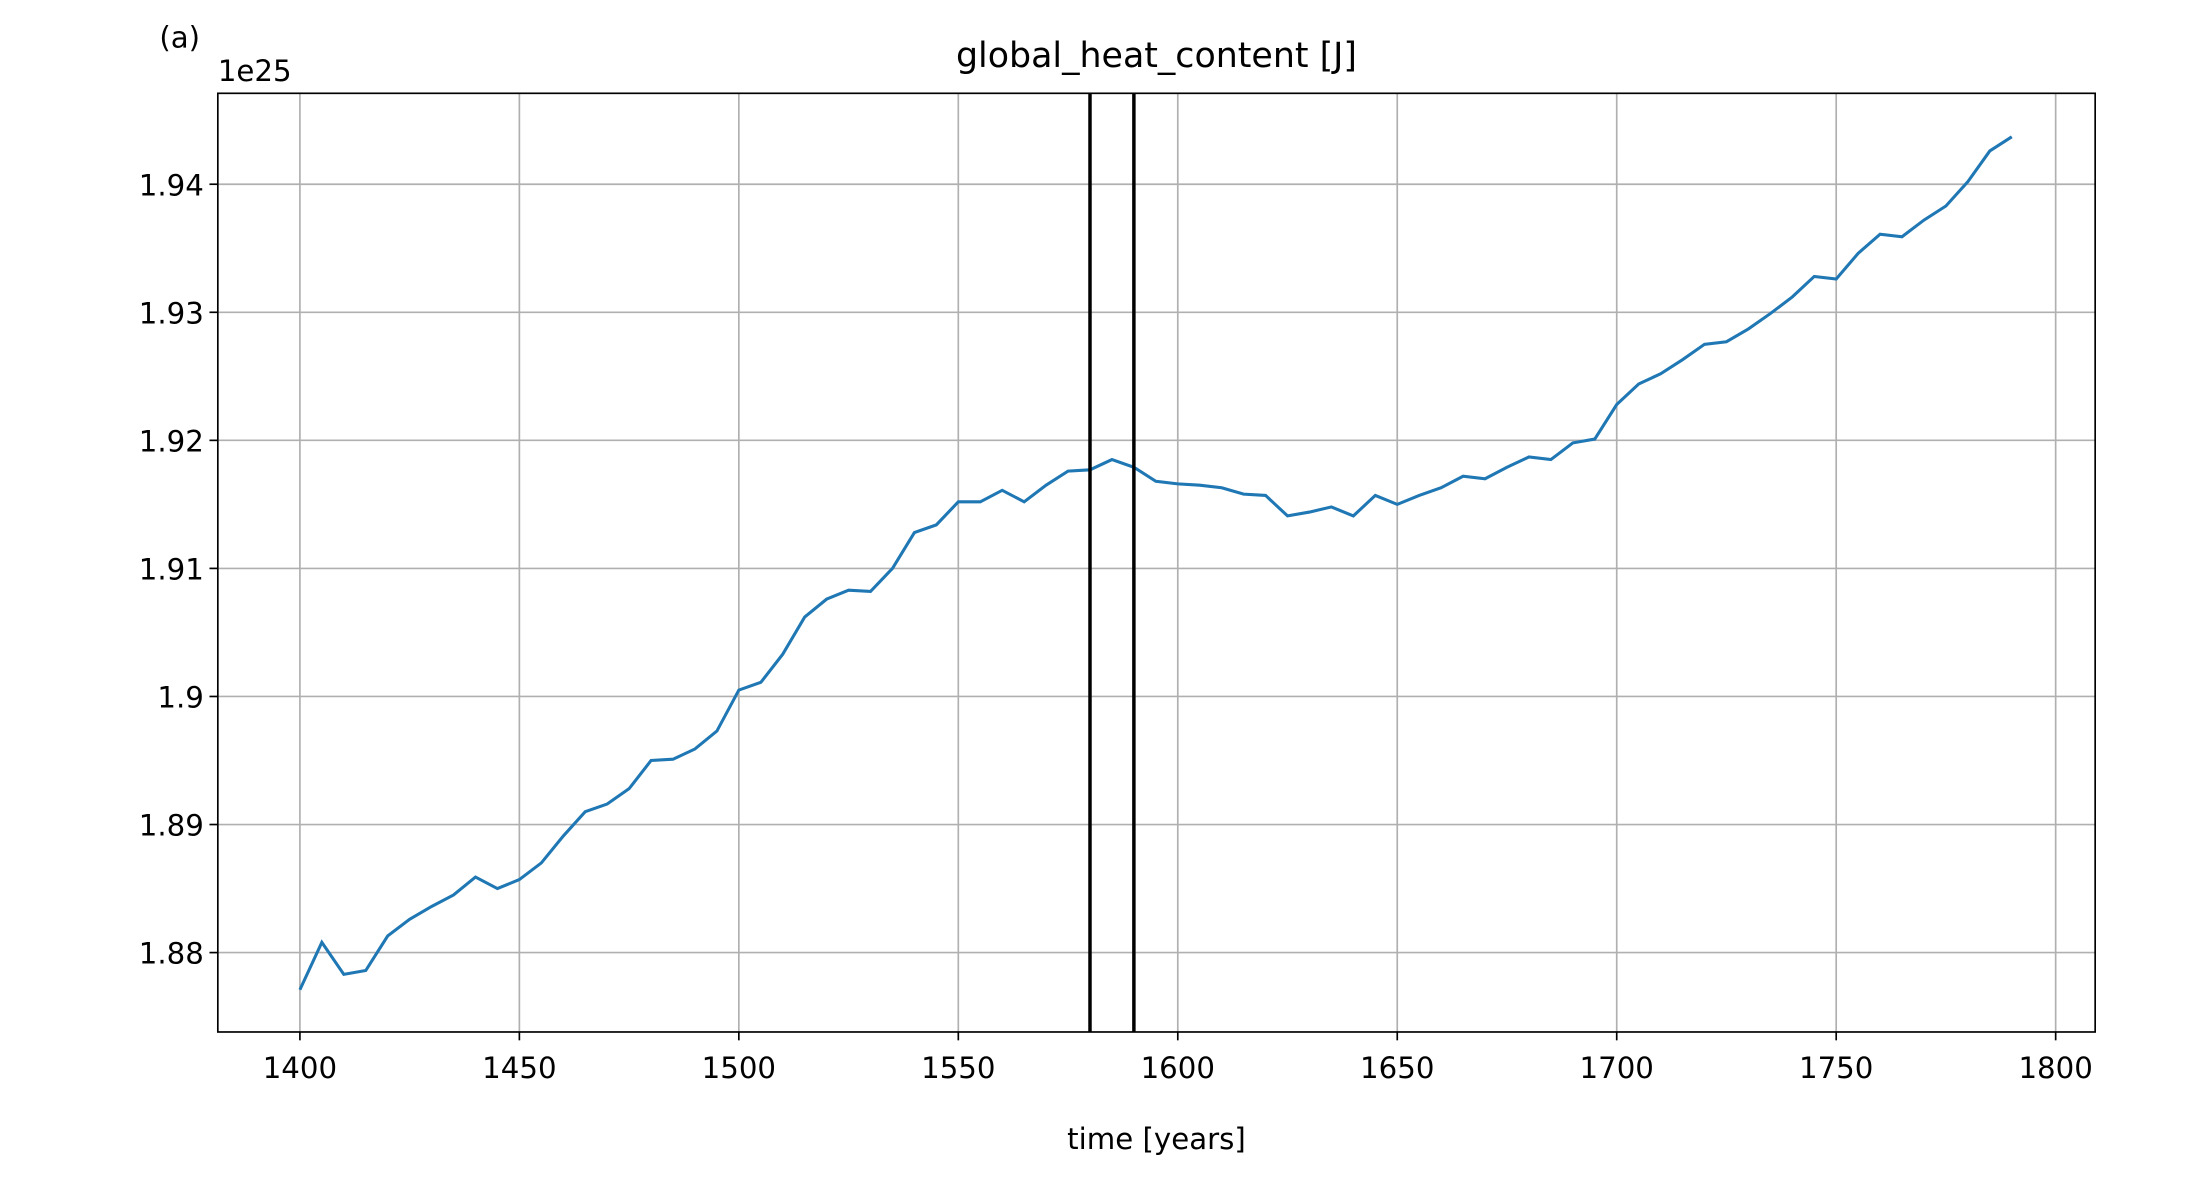  Describe the element at coordinates (171, 185) in the screenshot. I see `y-tick-label: 1.94` at that location.